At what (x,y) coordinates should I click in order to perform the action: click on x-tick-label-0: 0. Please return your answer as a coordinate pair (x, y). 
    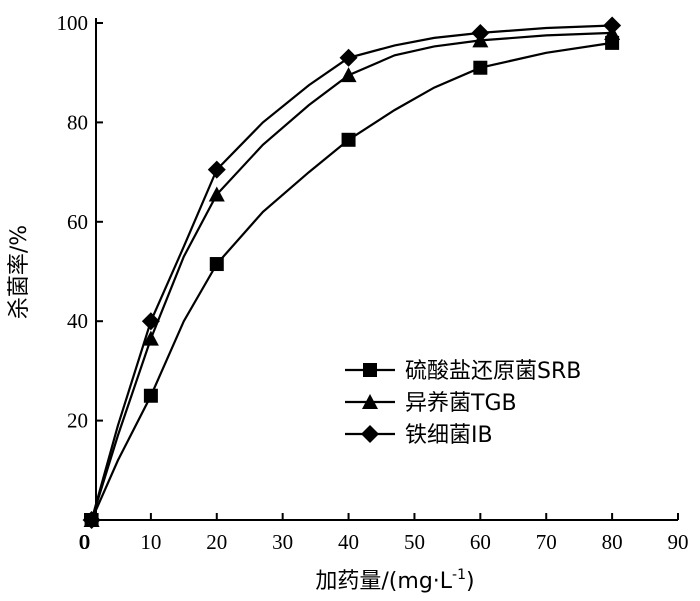
    Looking at the image, I should click on (85, 542).